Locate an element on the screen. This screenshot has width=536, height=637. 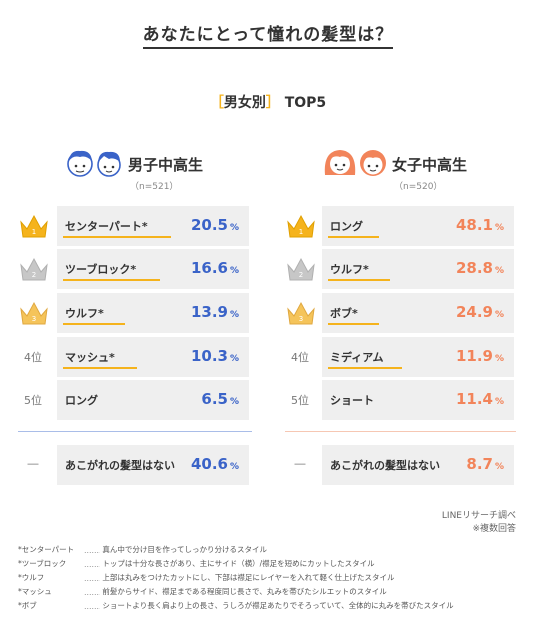
percentage-number: 20.5 is located at coordinates (209, 225).